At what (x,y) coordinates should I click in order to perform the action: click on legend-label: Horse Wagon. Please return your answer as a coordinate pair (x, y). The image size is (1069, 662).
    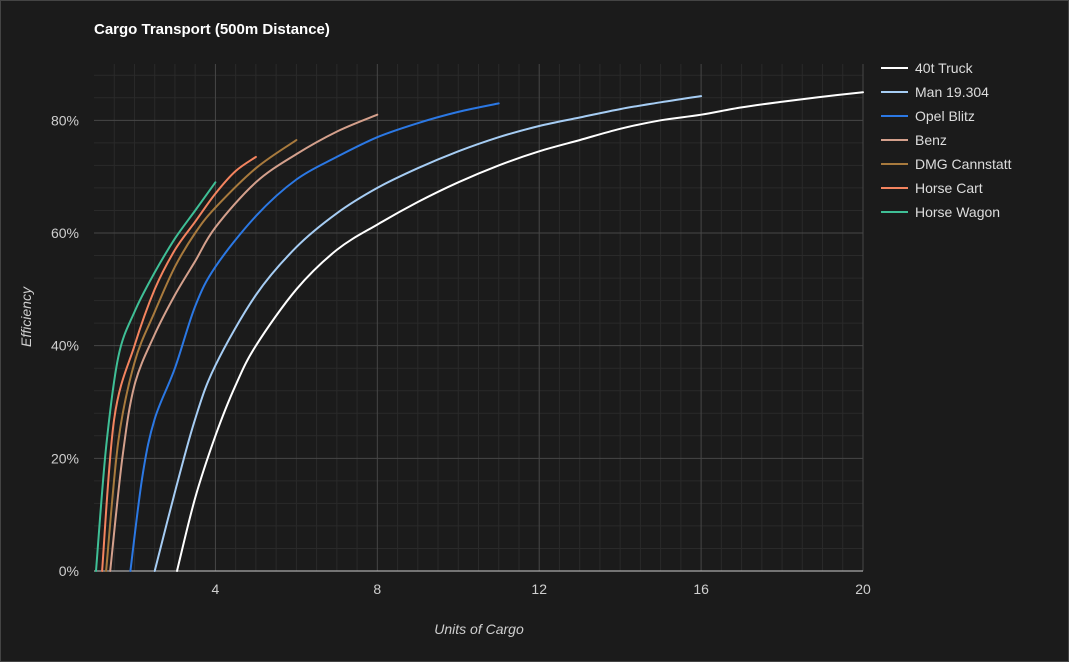
    Looking at the image, I should click on (957, 212).